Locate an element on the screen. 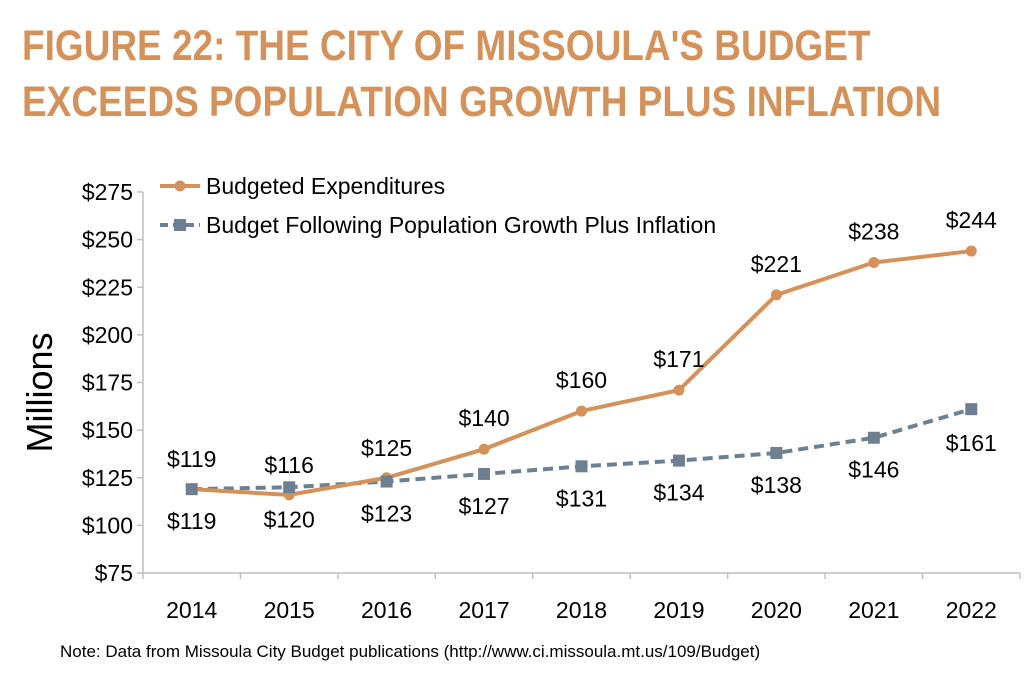 The image size is (1024, 677). following-data-label: $123 is located at coordinates (386, 514).